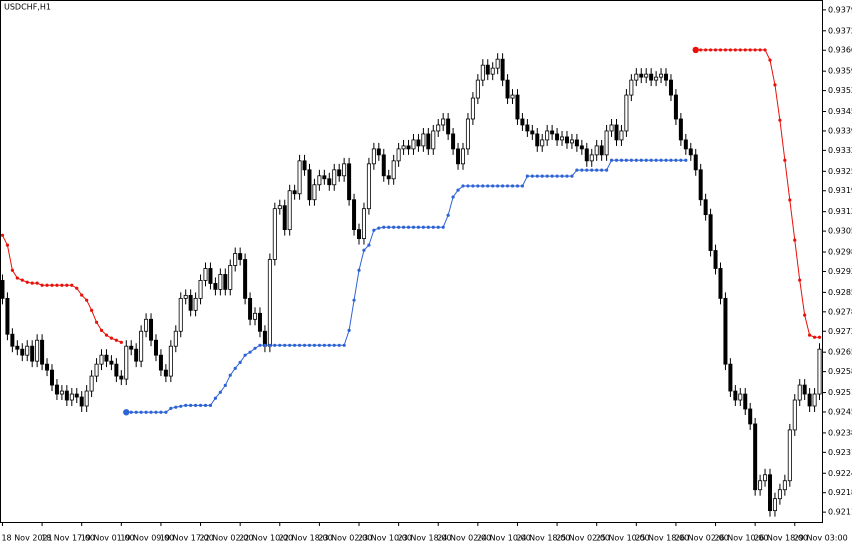 This screenshot has height=547, width=852. What do you see at coordinates (840, 331) in the screenshot?
I see `y-tick-label: 0.92720` at bounding box center [840, 331].